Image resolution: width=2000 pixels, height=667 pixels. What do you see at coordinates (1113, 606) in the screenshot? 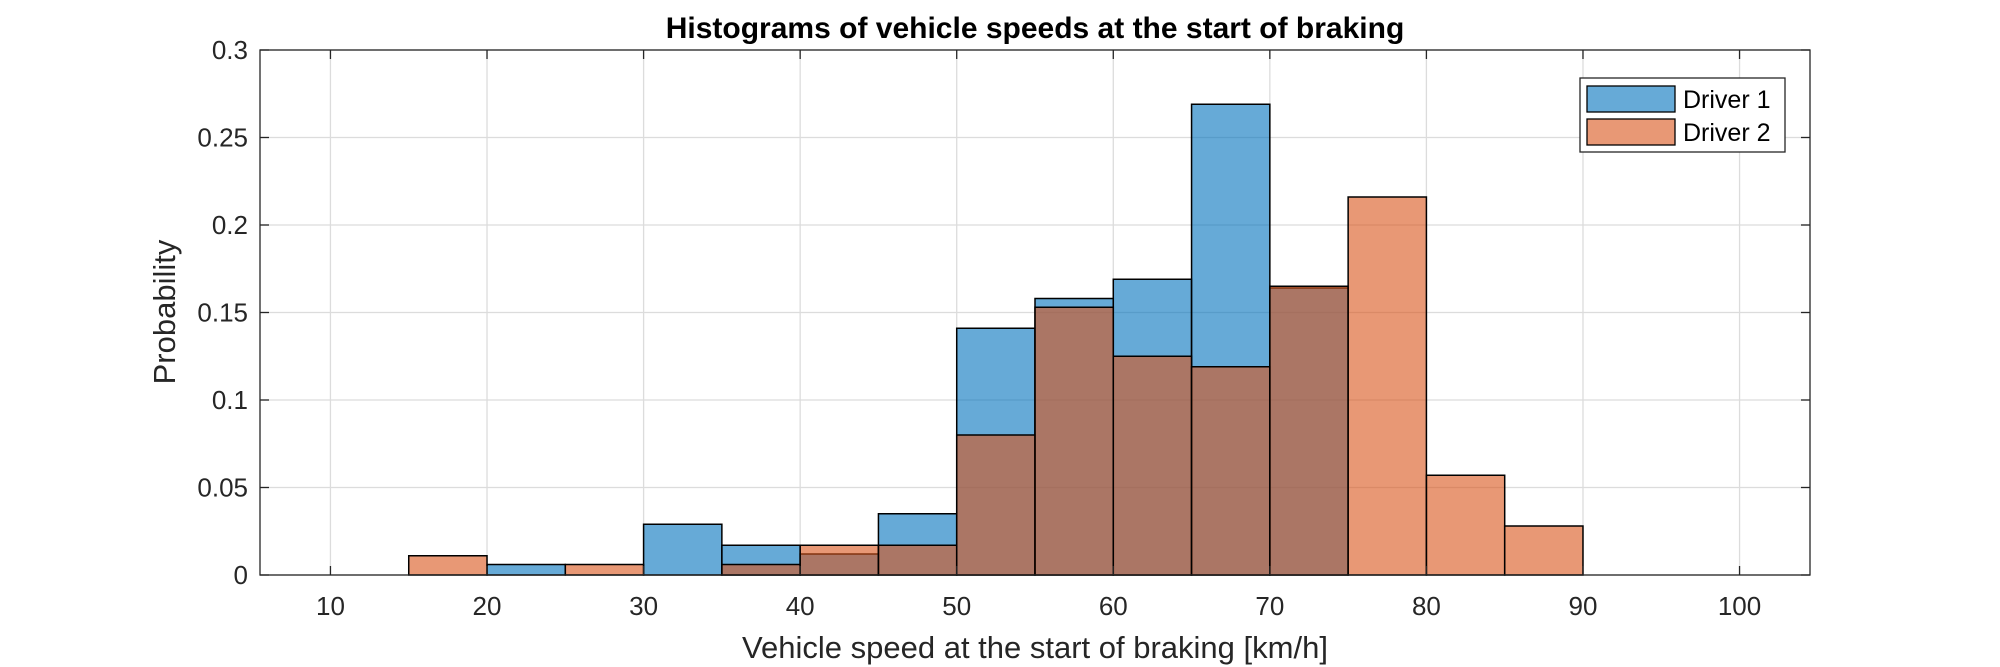
I see `x-tick-label: 60` at bounding box center [1113, 606].